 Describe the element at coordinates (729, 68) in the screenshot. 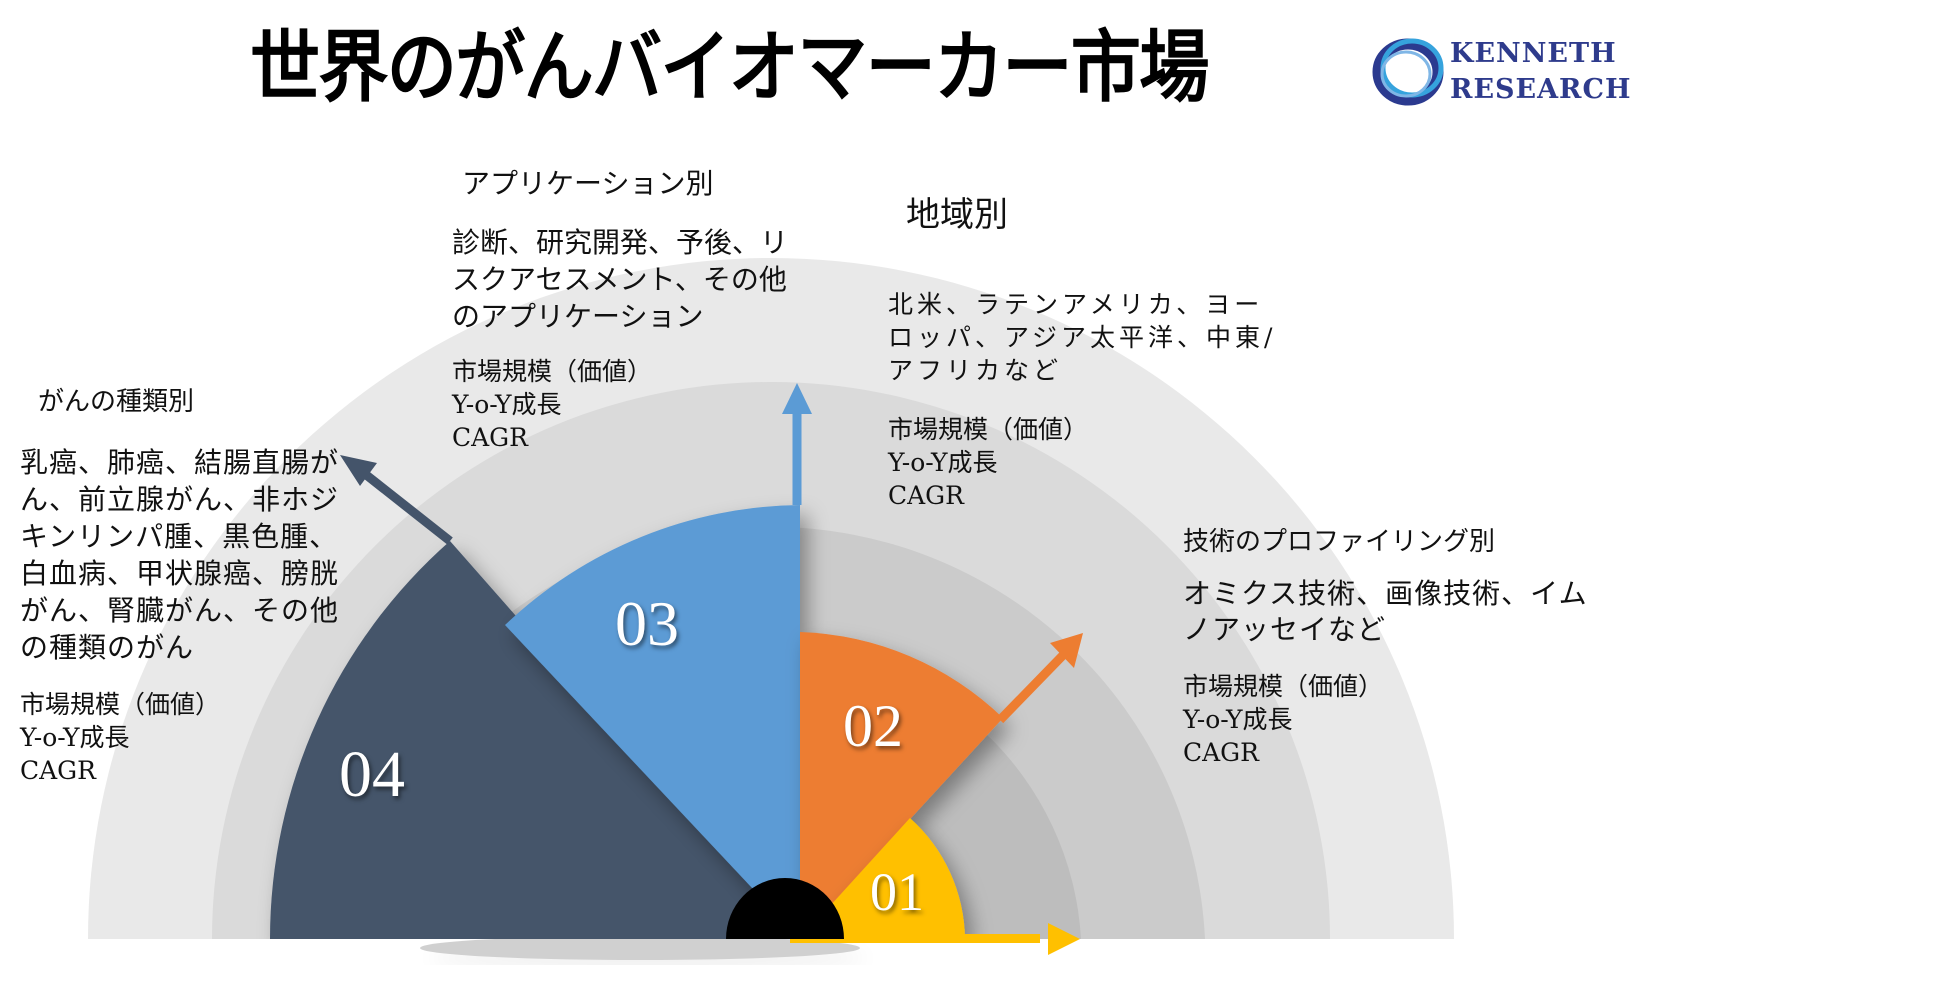

I see `page-title: 世界のがんバイオマーカー市場` at that location.